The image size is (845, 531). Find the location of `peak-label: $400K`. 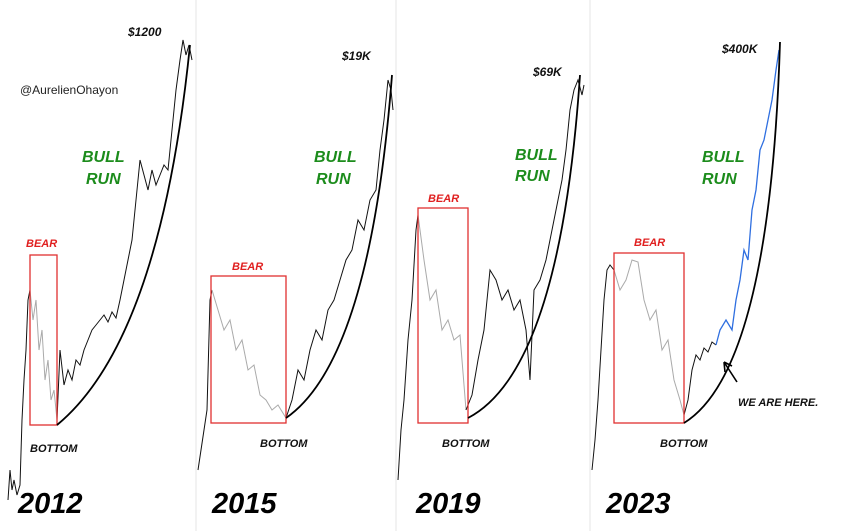

peak-label: $400K is located at coordinates (740, 49).